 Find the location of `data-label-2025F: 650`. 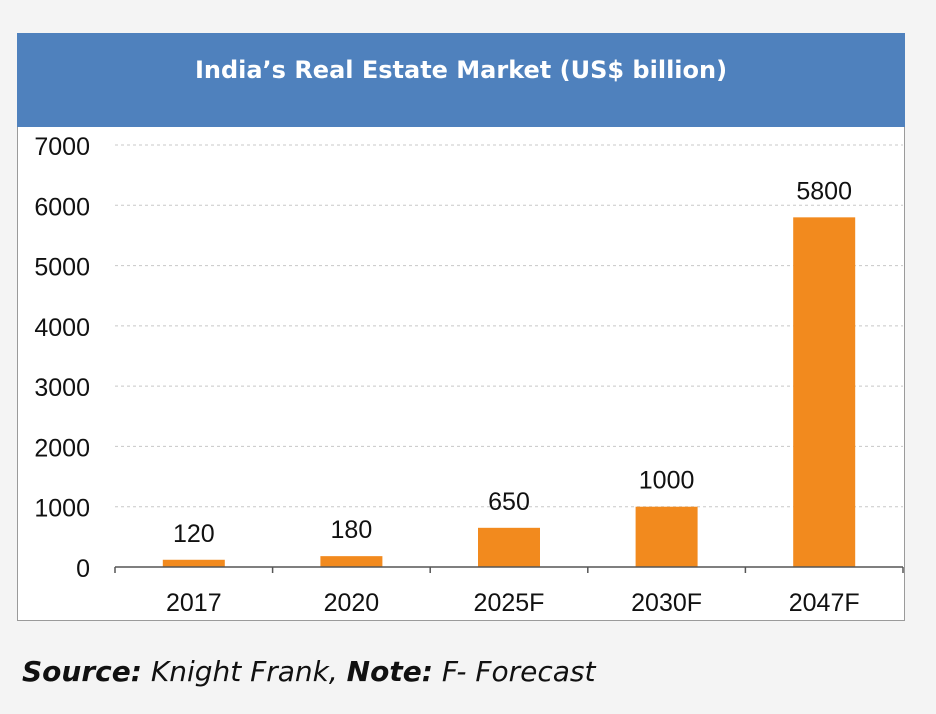

data-label-2025F: 650 is located at coordinates (509, 502).